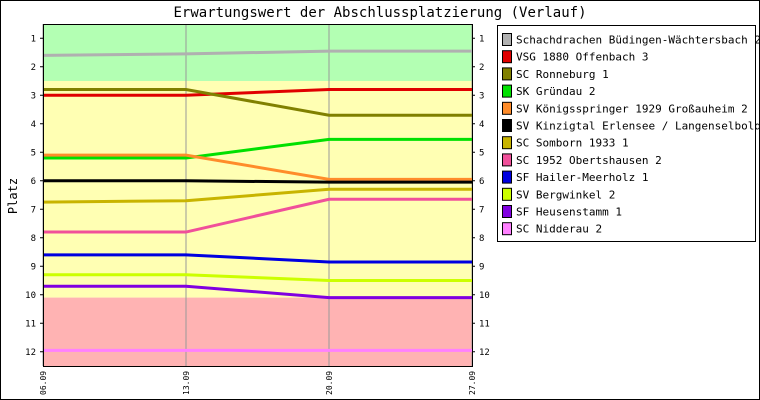 The image size is (760, 400). What do you see at coordinates (33, 125) in the screenshot?
I see `y-tick-label: 4` at bounding box center [33, 125].